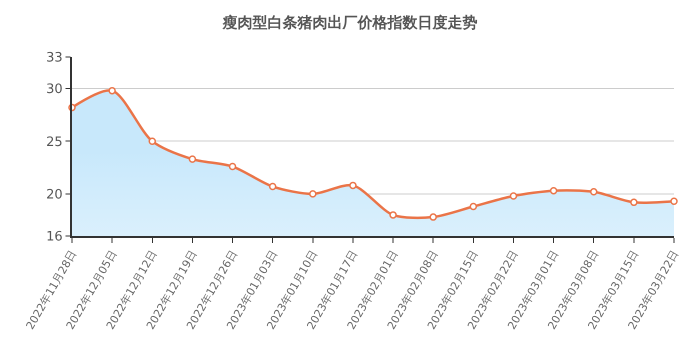  I want to click on chart-title: 瘦肉型白条猪肉出厂价格指数日度走势, so click(350, 23).